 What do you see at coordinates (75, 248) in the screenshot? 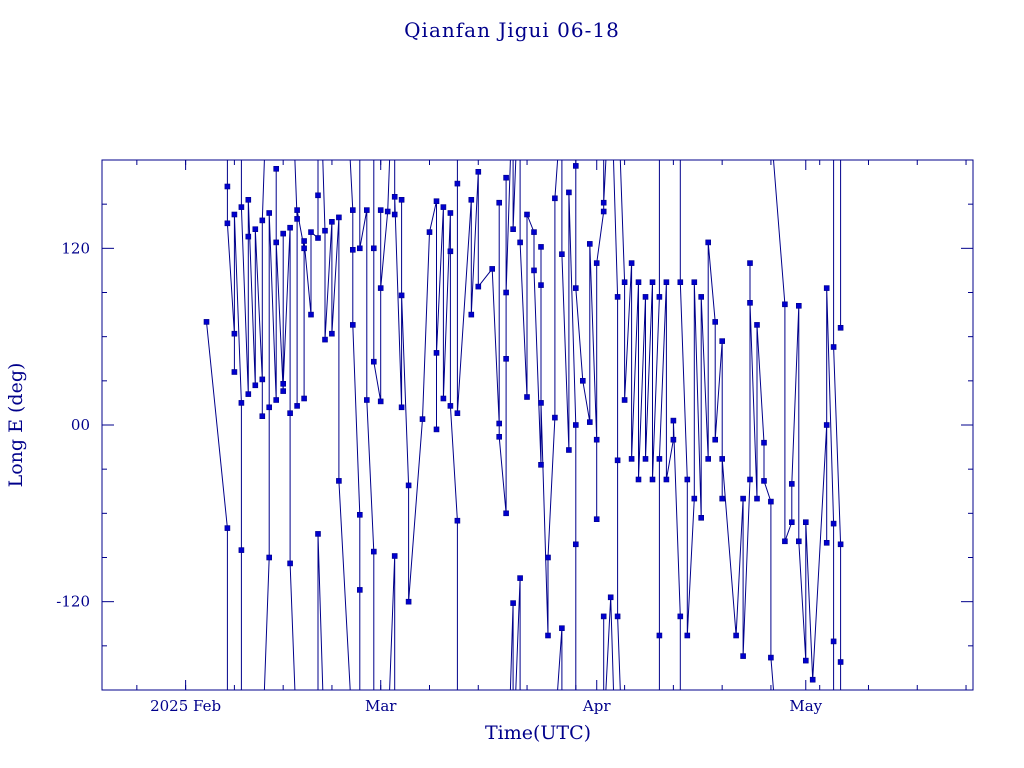
I see `y-tick-label: 120` at bounding box center [75, 248].